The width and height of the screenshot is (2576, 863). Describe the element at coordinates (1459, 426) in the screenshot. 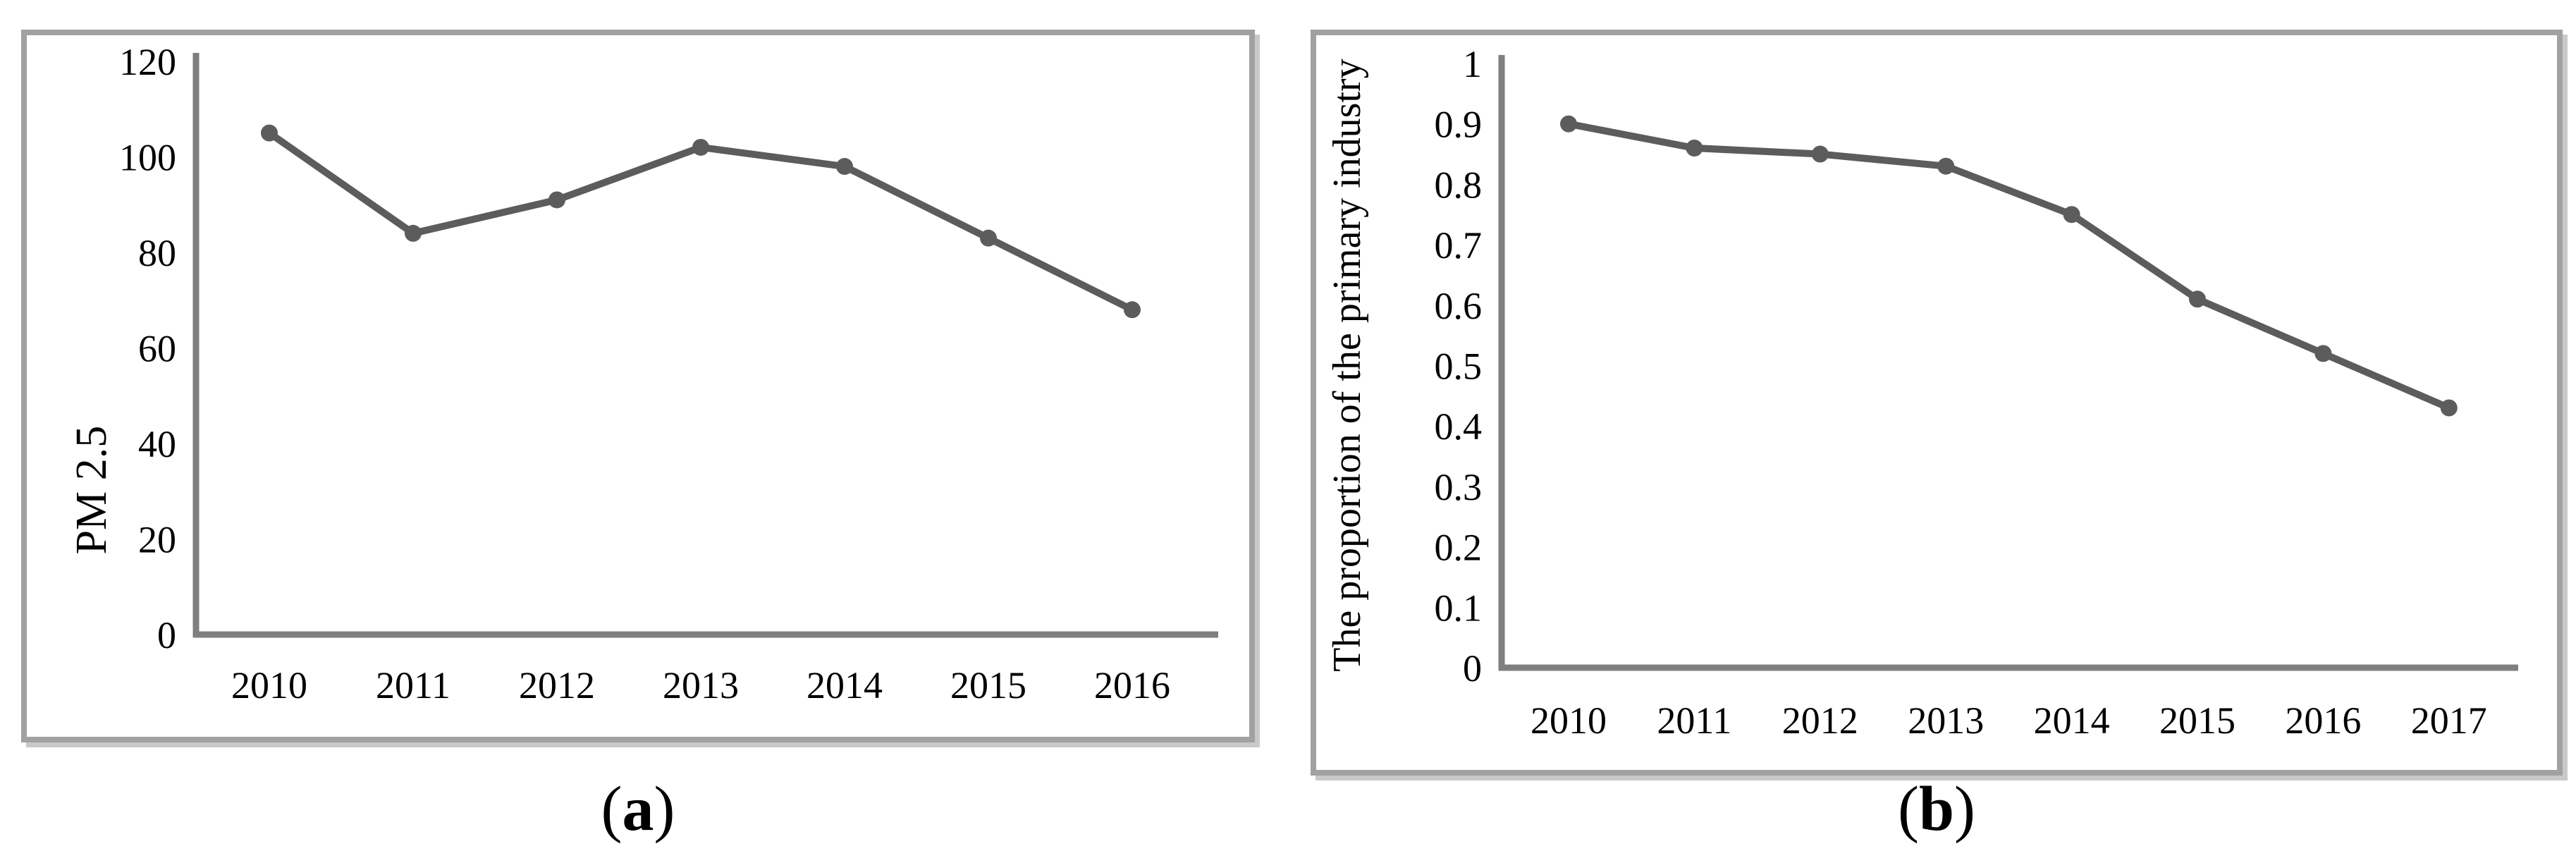

I see `y-tick-label: 0.4` at that location.